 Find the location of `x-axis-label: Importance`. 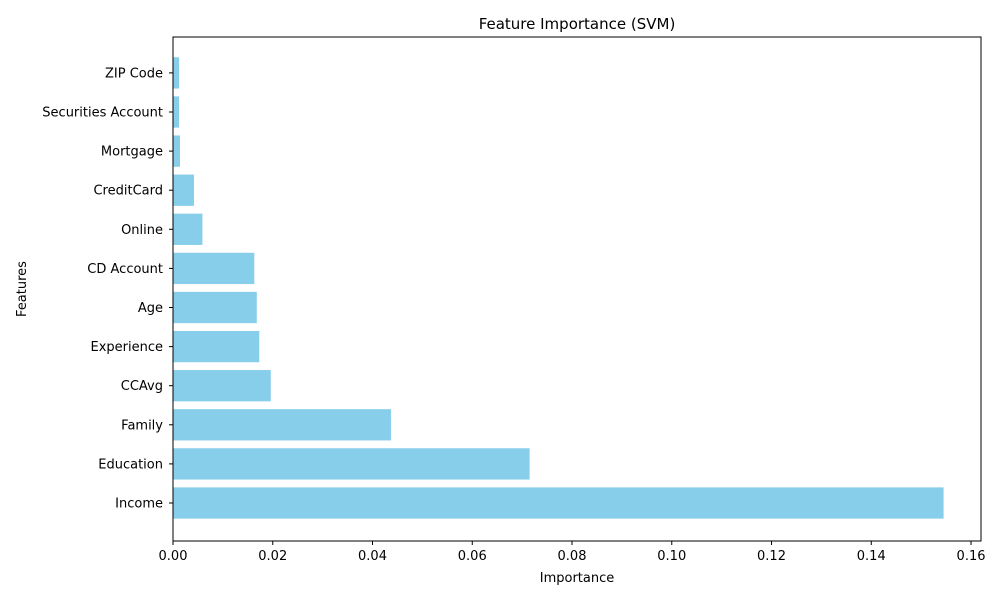

x-axis-label: Importance is located at coordinates (577, 578).